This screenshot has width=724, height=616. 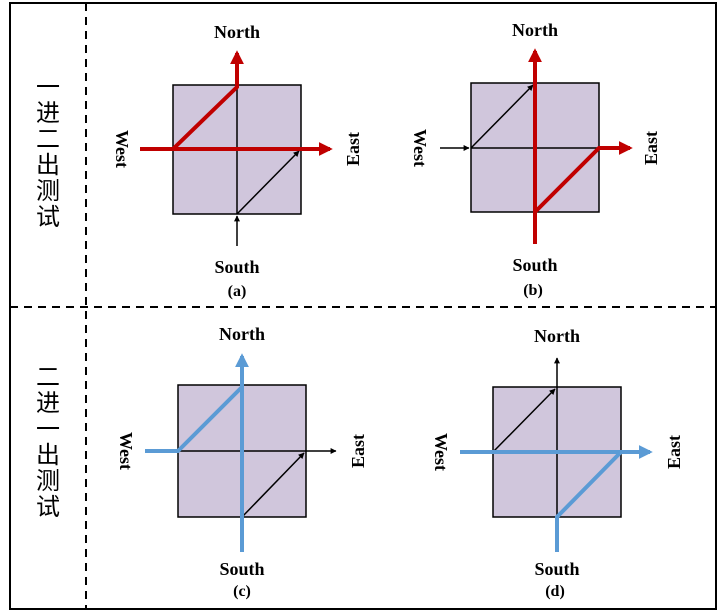 I want to click on row-label-text: 二进一出测试, so click(x=48, y=442).